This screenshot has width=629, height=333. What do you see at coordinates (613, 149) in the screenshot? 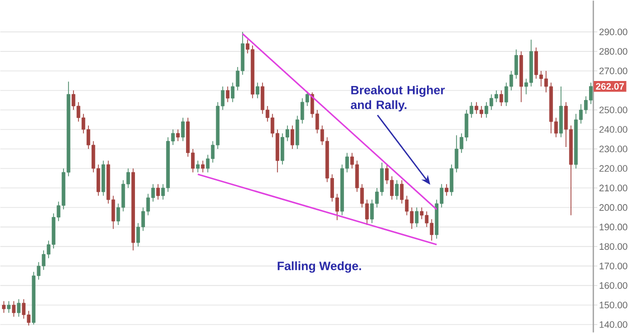
I see `y-tick-label: 230.00` at bounding box center [613, 149].